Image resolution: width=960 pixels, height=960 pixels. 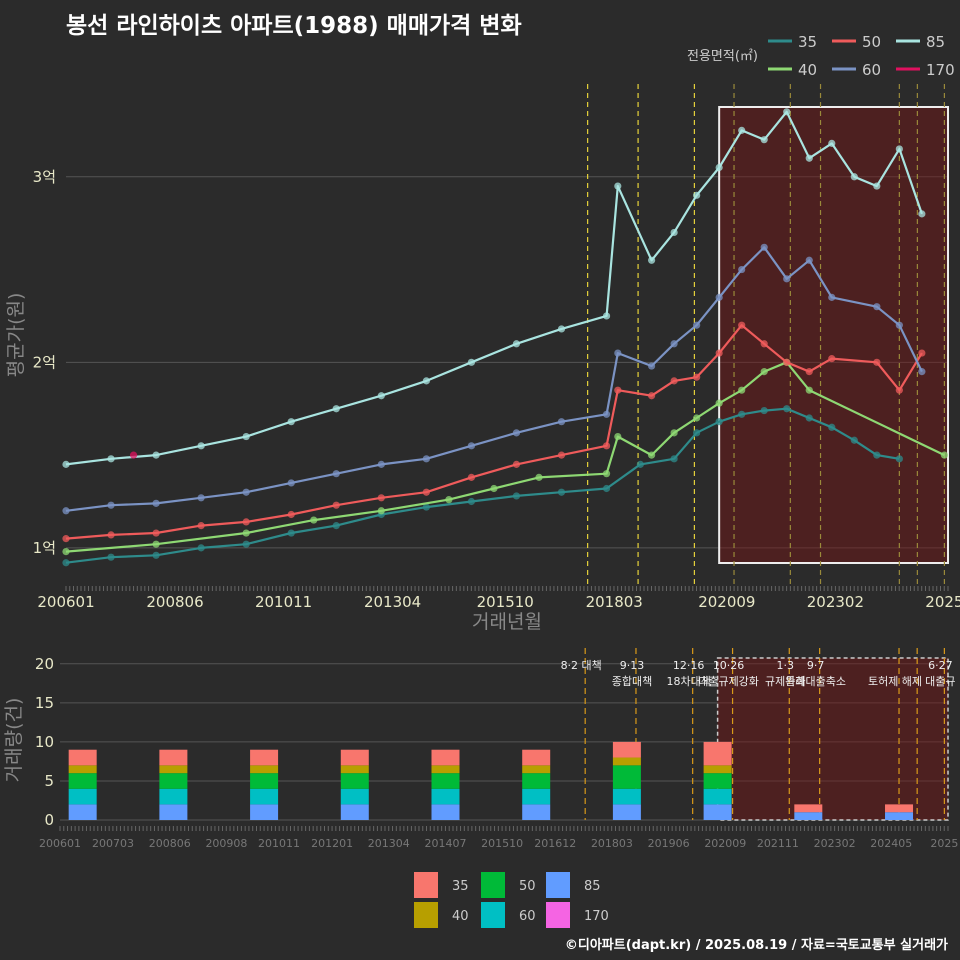 What do you see at coordinates (891, 843) in the screenshot?
I see `volume-xtick-label-15: 202405` at bounding box center [891, 843].